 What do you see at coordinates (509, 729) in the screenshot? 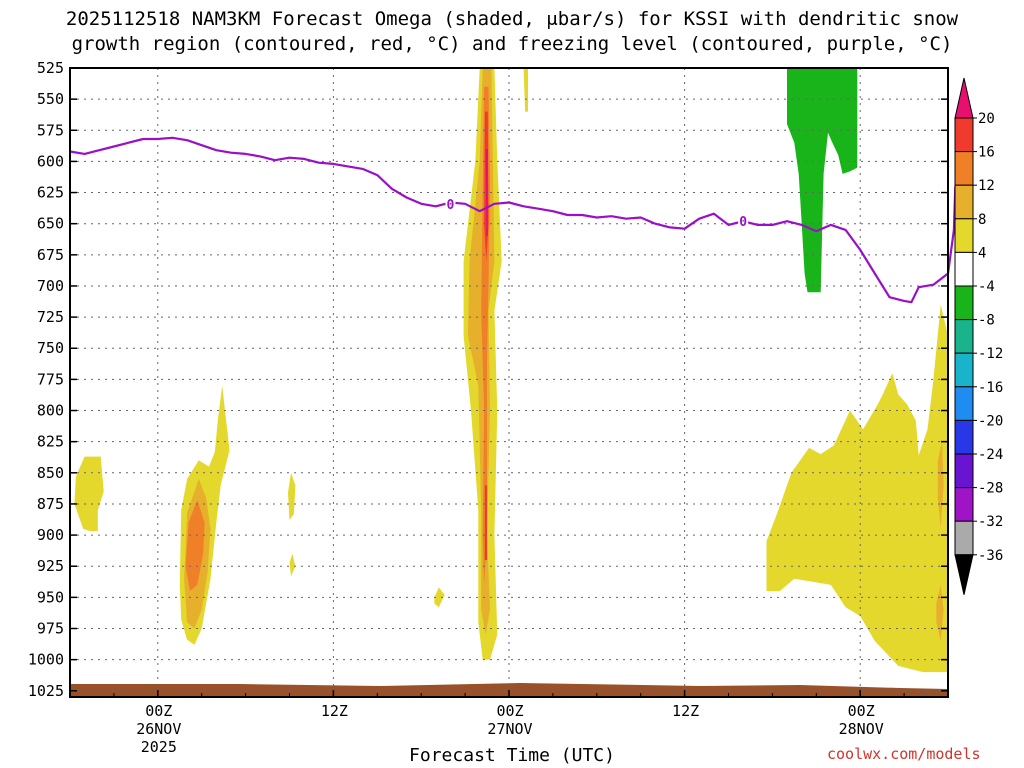
I see `x-tick-date: 27NOV` at bounding box center [509, 729].